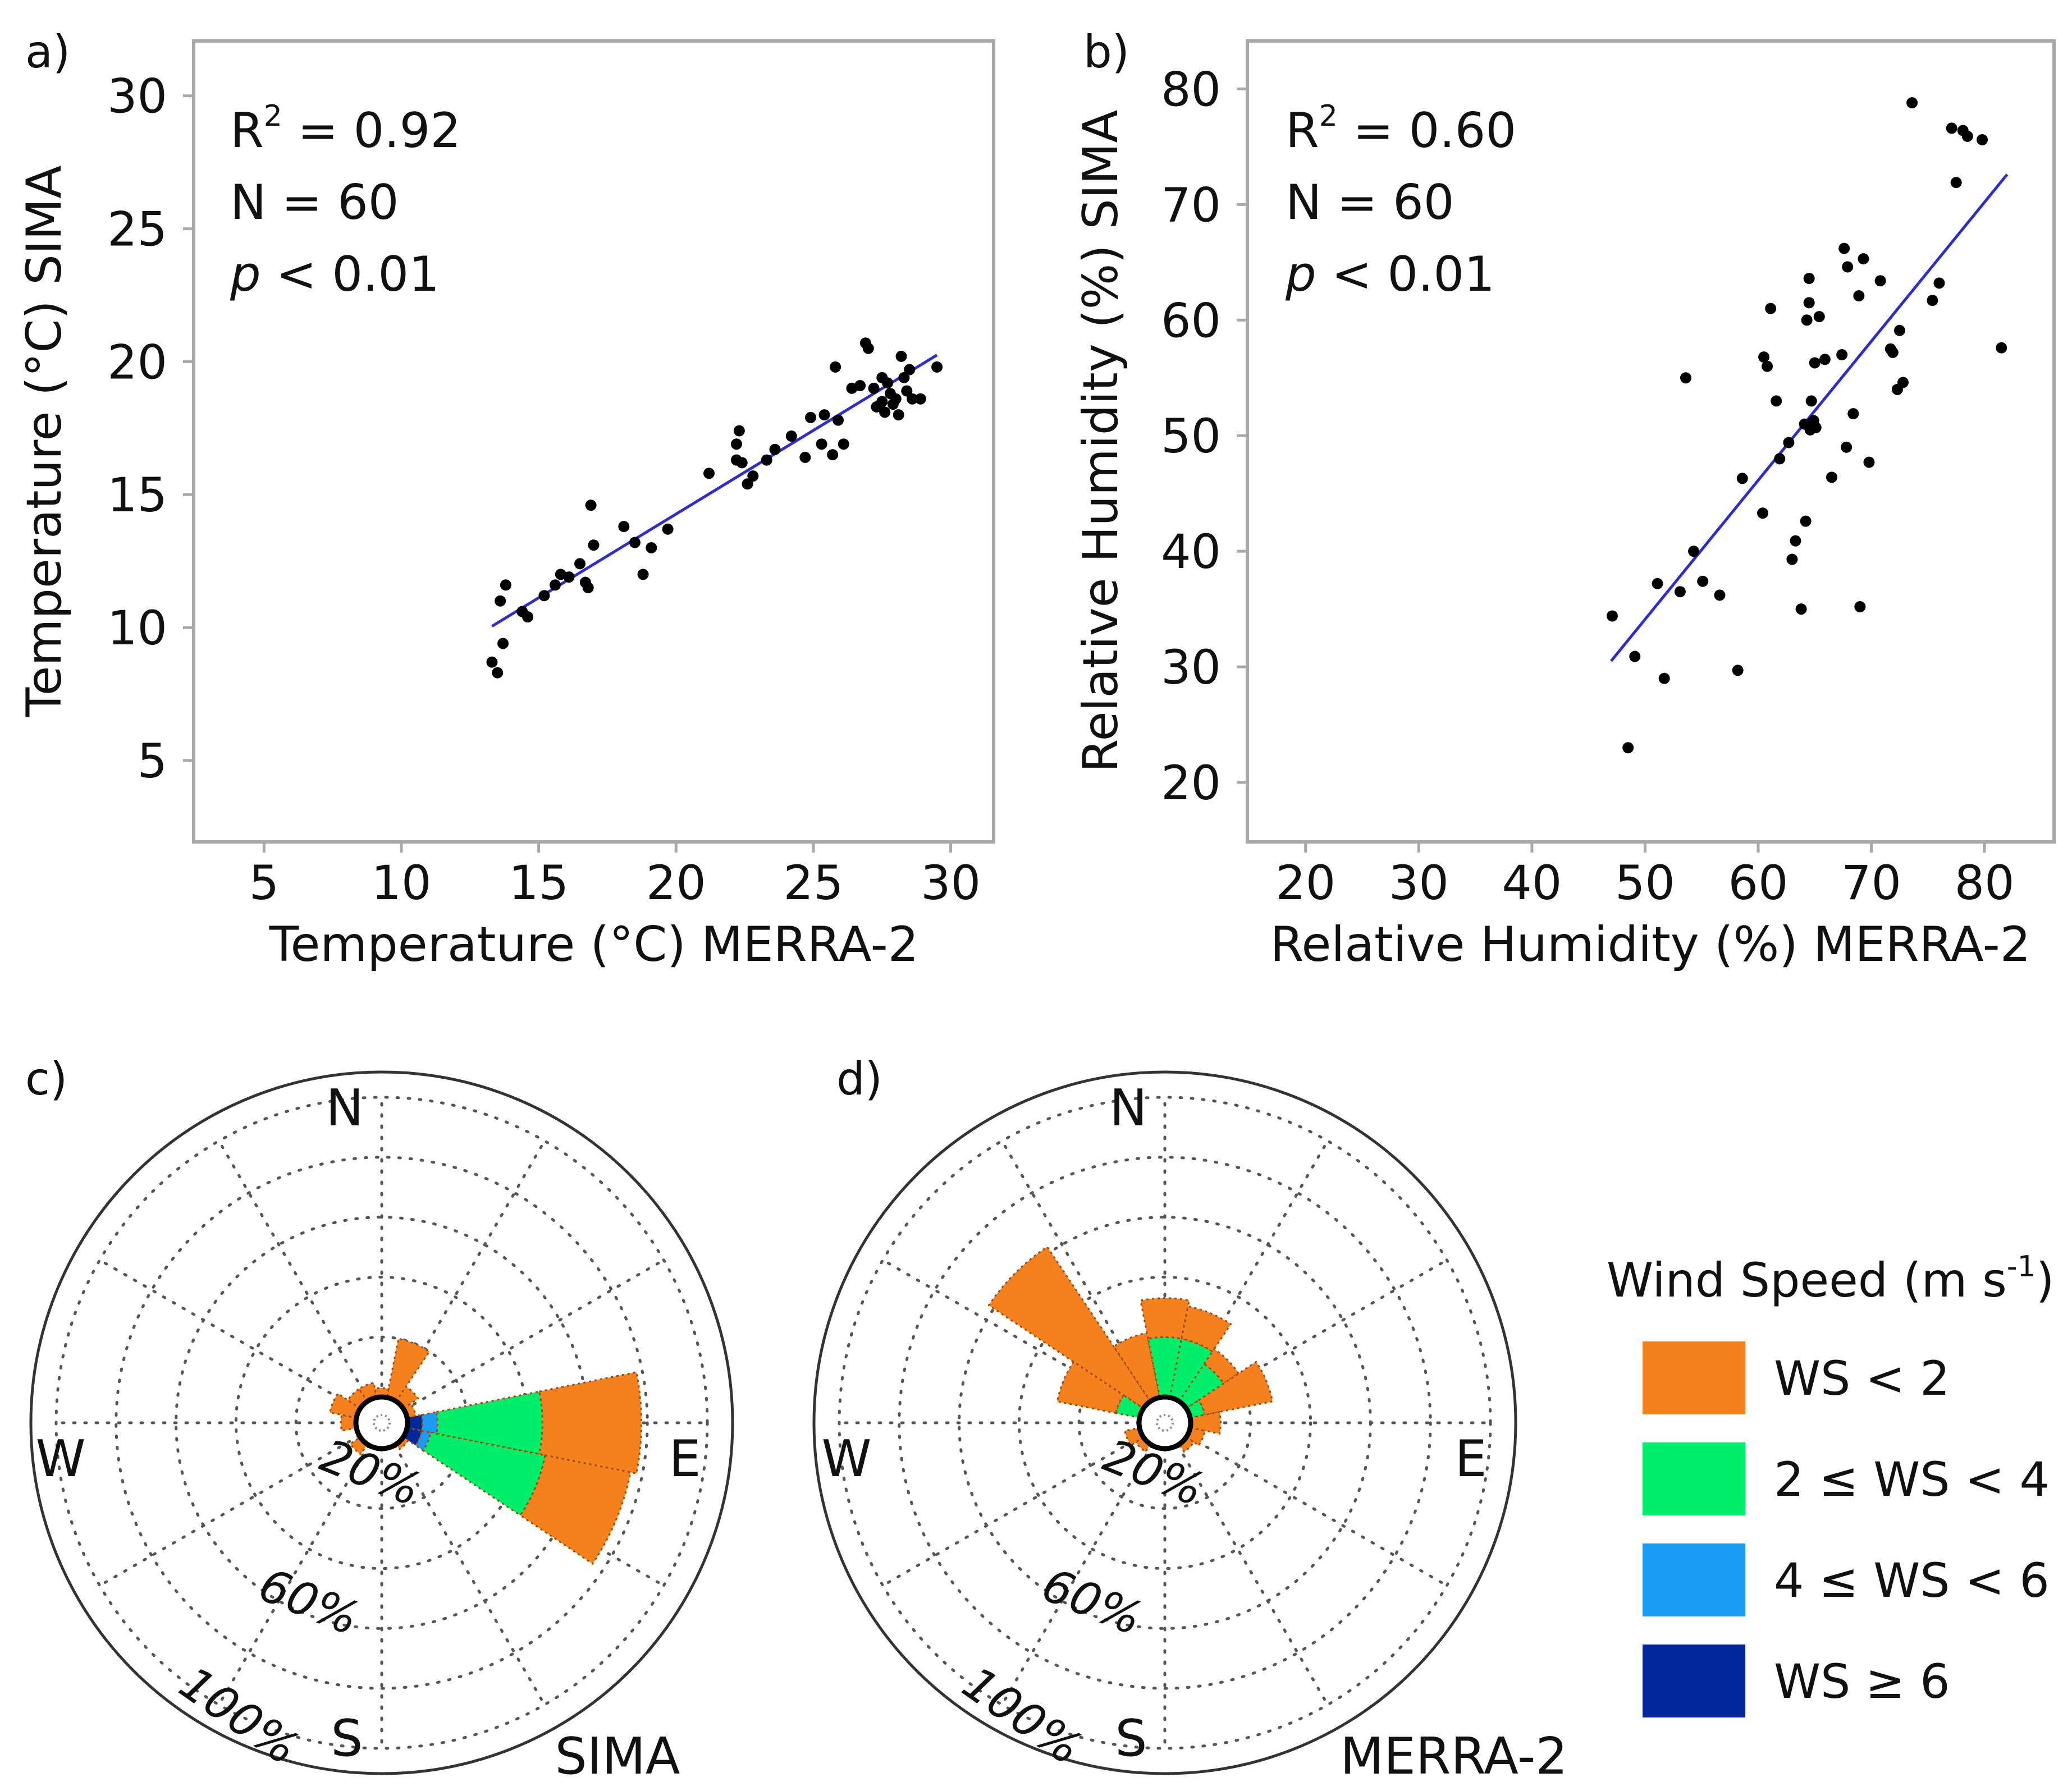 The image size is (2072, 1791). I want to click on panel-c-center-circle, so click(381, 1422).